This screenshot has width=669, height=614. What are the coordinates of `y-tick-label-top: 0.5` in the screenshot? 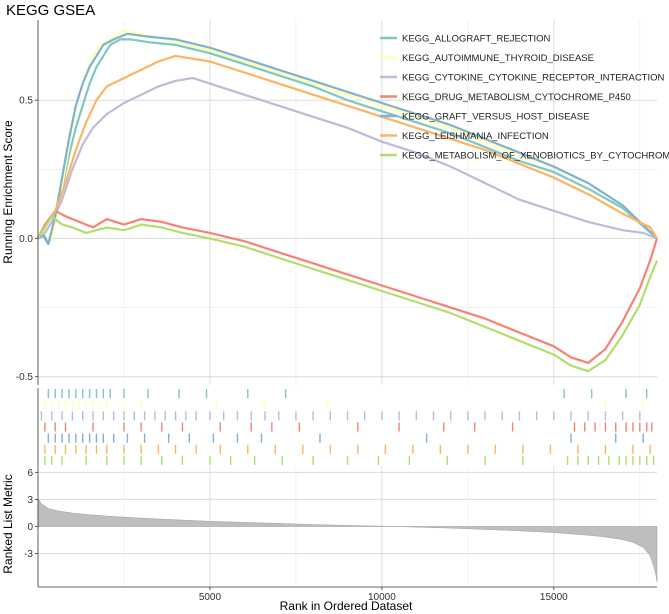 It's located at (26, 101).